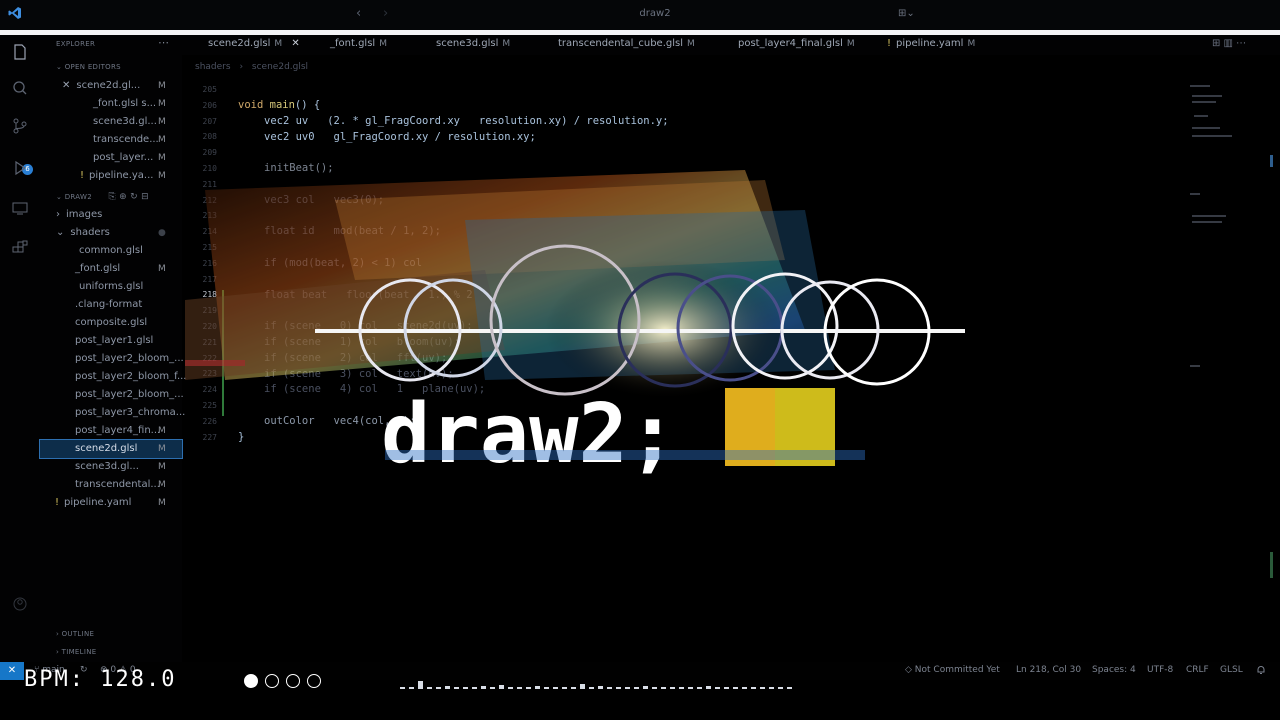 The height and width of the screenshot is (720, 1280). Describe the element at coordinates (359, 13) in the screenshot. I see `back-button: ‹` at that location.